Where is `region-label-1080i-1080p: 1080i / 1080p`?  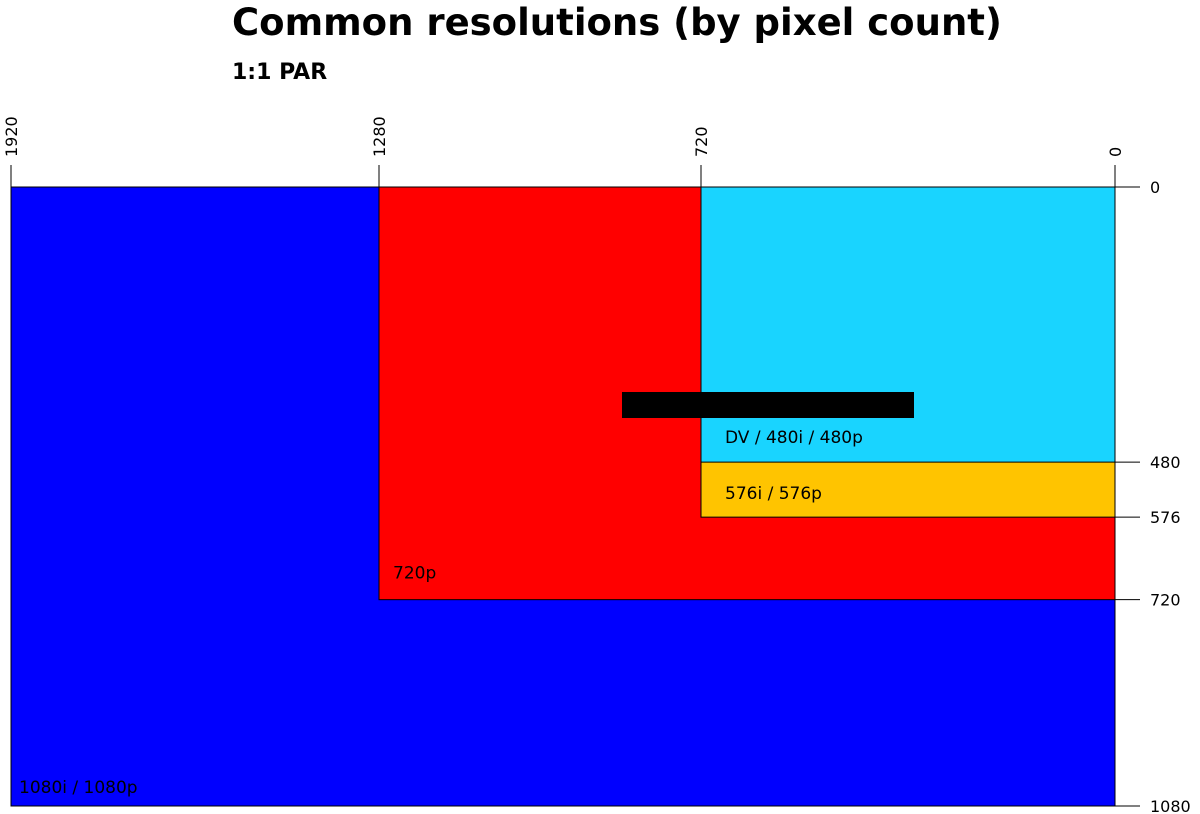 region-label-1080i-1080p: 1080i / 1080p is located at coordinates (78, 788).